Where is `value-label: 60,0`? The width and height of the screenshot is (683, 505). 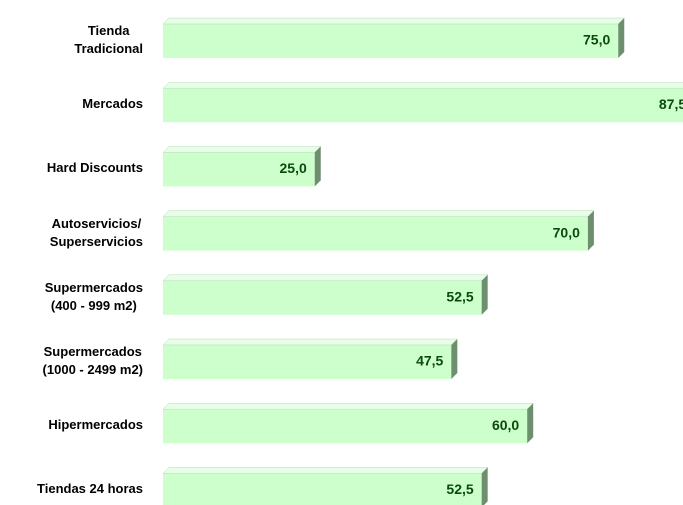 value-label: 60,0 is located at coordinates (505, 425).